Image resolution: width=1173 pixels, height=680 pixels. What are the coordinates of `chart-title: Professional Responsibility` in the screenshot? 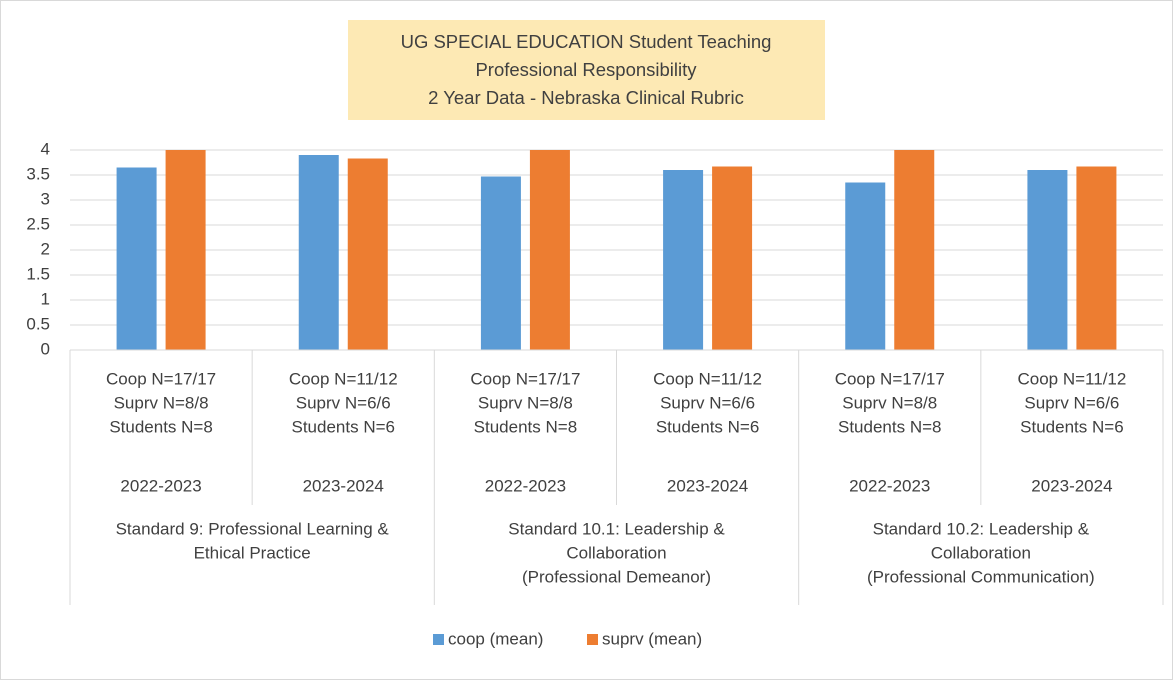 It's located at (586, 69).